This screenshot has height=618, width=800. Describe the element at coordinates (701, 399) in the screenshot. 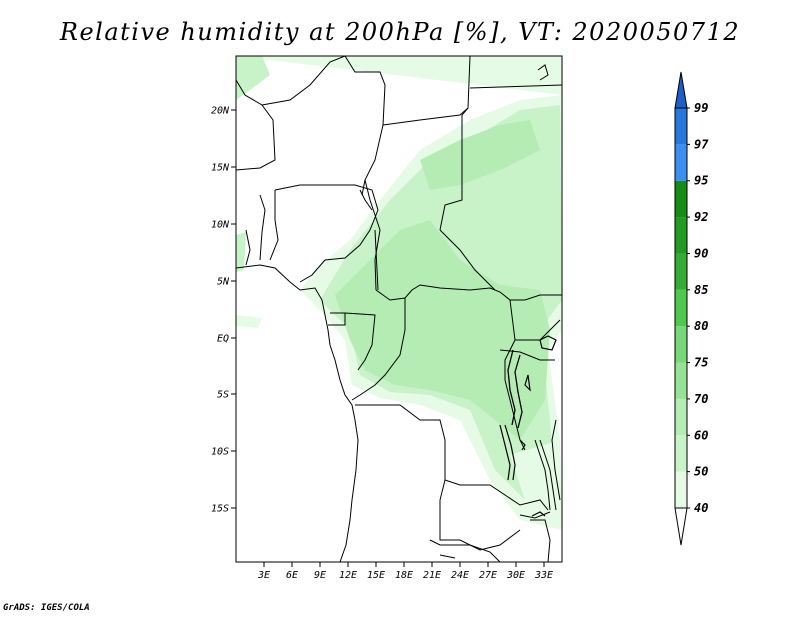

I see `colorbar-label: 70` at that location.